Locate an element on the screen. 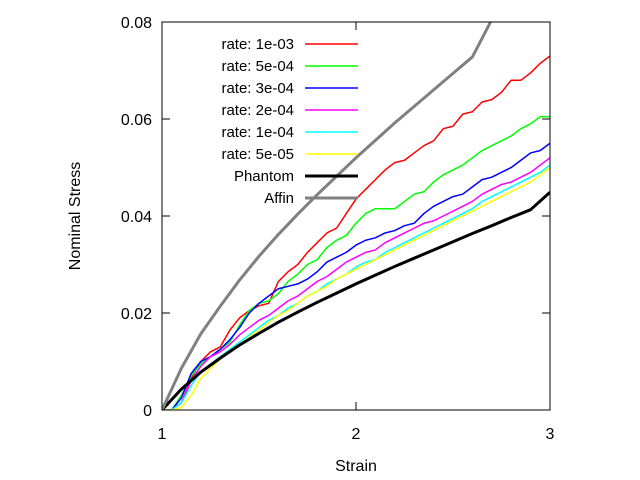 The height and width of the screenshot is (480, 640). legend-label: Affin is located at coordinates (279, 198).